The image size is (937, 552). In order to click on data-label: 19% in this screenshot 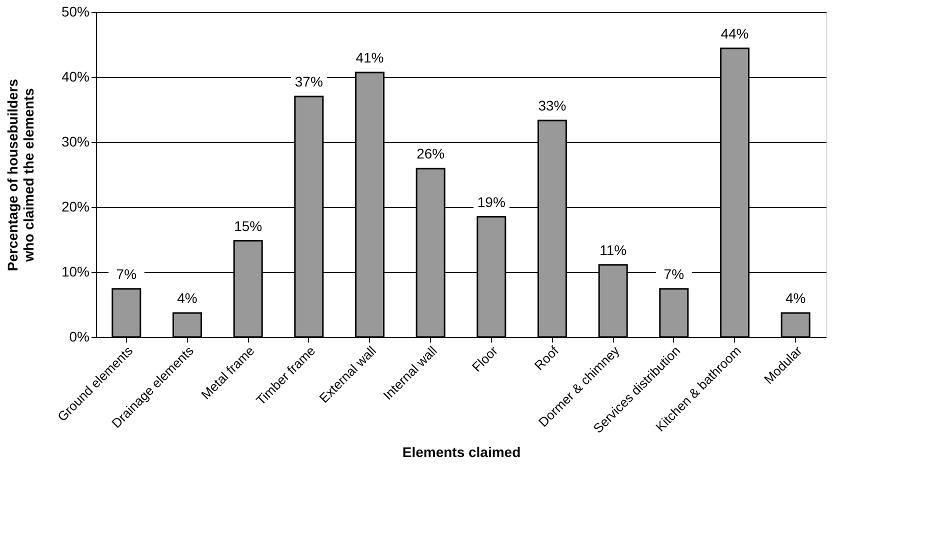, I will do `click(491, 202)`.